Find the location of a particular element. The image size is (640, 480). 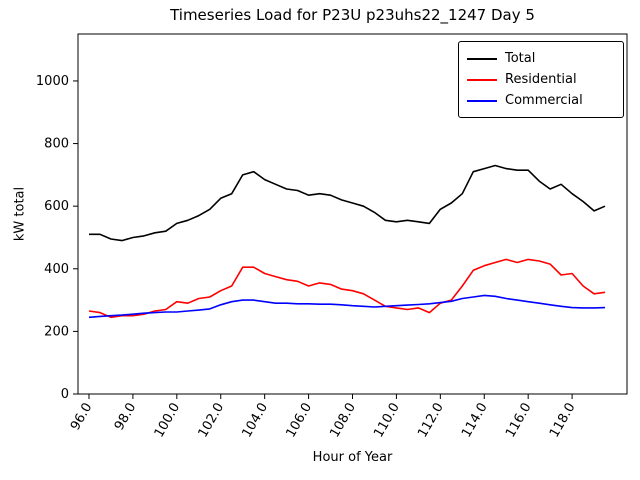

legend-line-residential is located at coordinates (482, 79).